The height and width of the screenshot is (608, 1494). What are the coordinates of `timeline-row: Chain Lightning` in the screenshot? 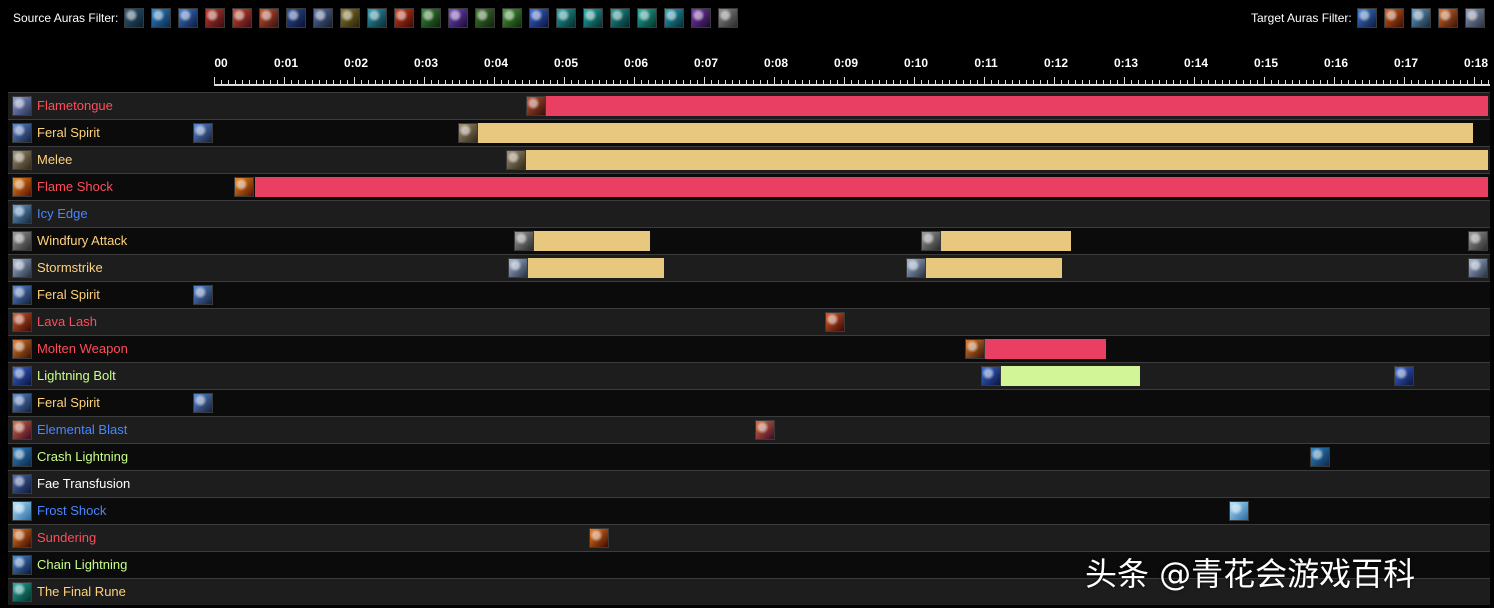 It's located at (749, 564).